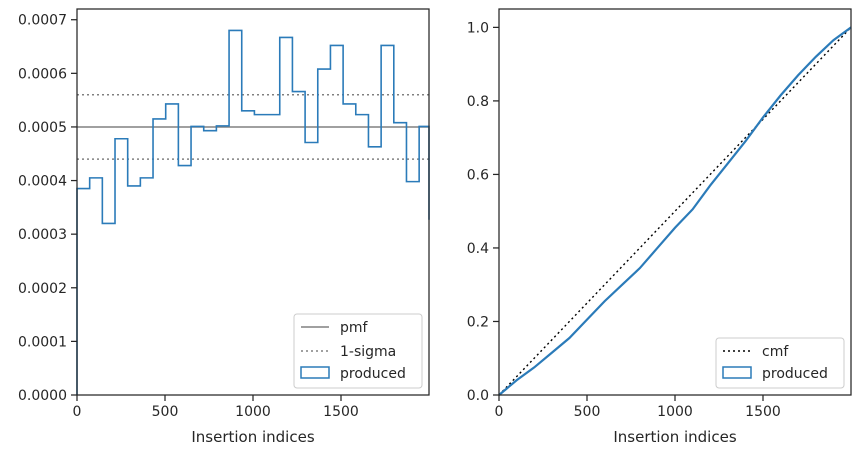 Image resolution: width=861 pixels, height=457 pixels. I want to click on legend-sigma-label: 1-sigma, so click(368, 352).